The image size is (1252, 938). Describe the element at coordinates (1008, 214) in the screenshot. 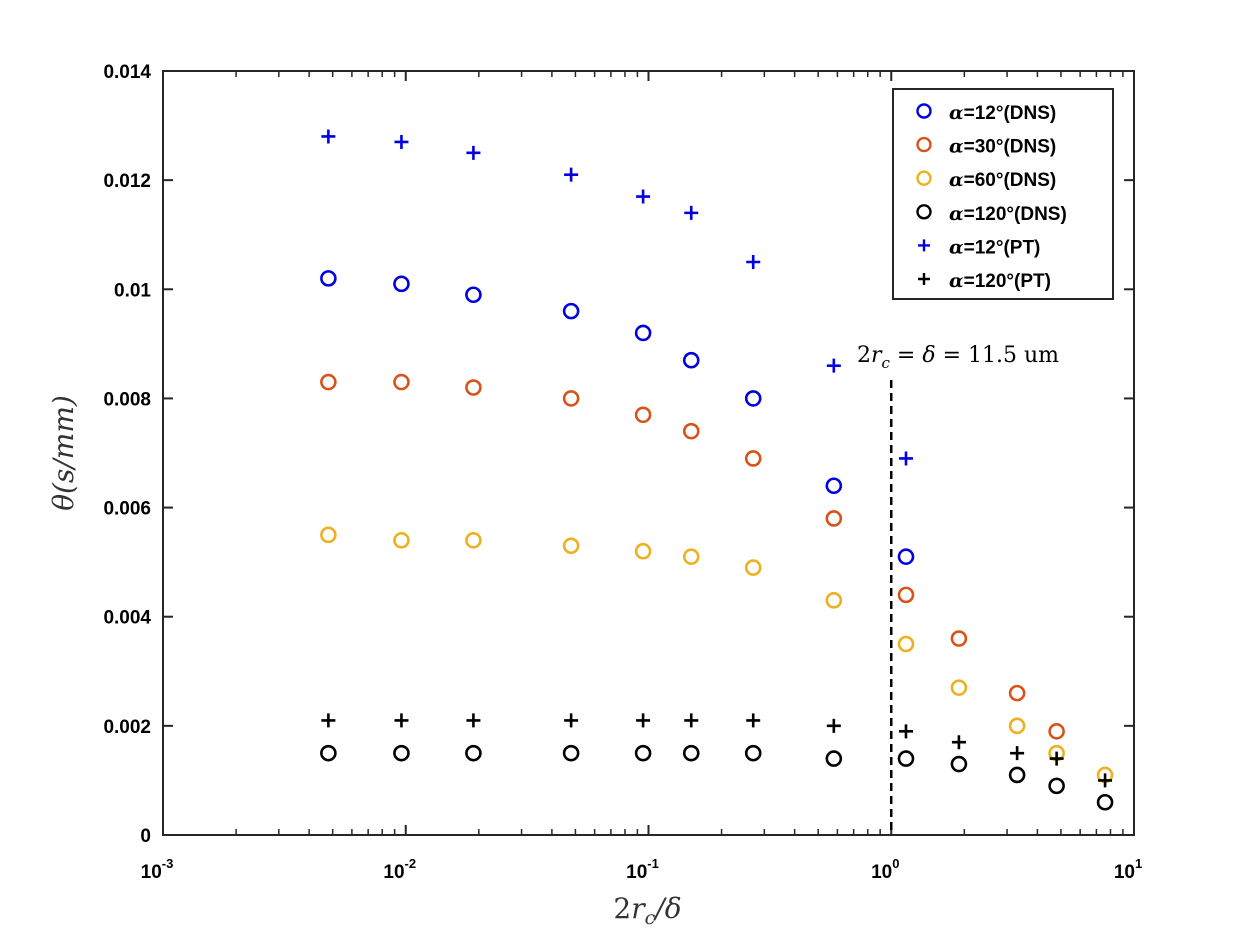

I see `legend-label: α=120°(DNS)` at that location.